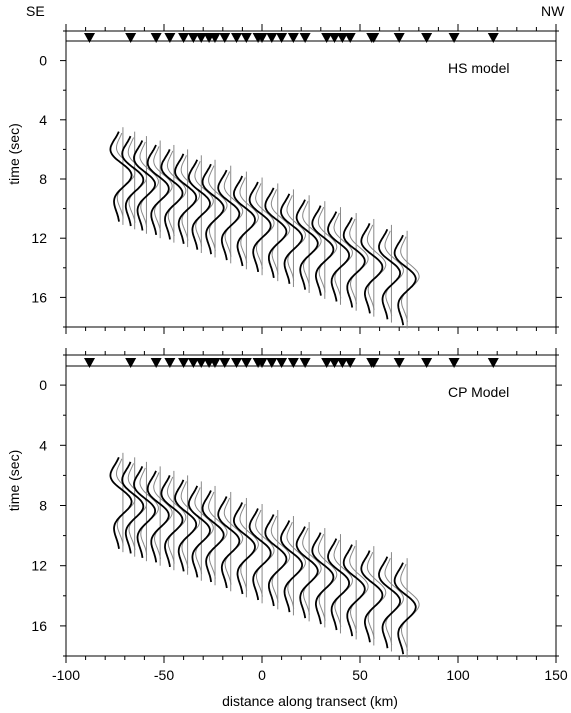  I want to click on x-tick-label: 0, so click(262, 675).